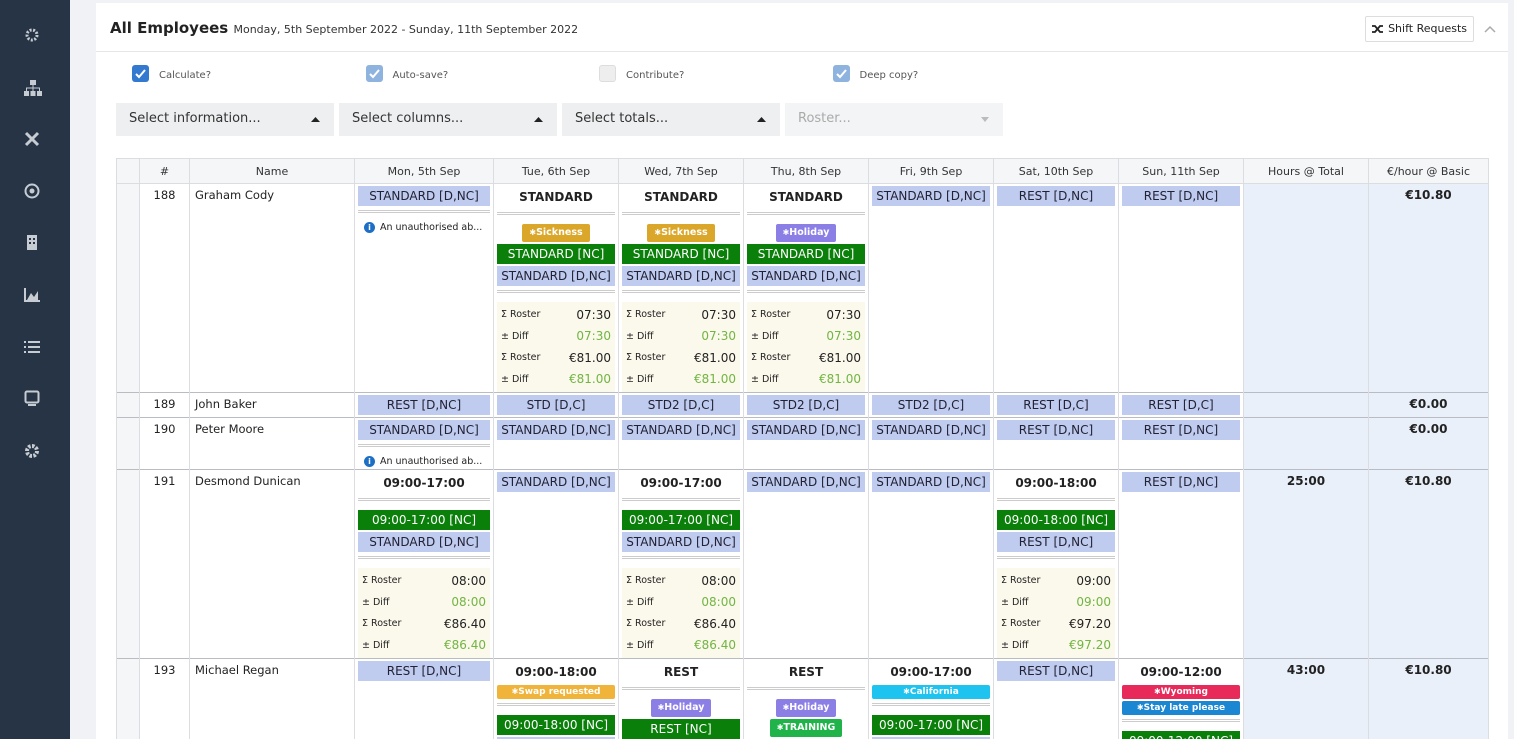  What do you see at coordinates (1056, 624) in the screenshot?
I see `stats-row: Σ Roster €97.20` at bounding box center [1056, 624].